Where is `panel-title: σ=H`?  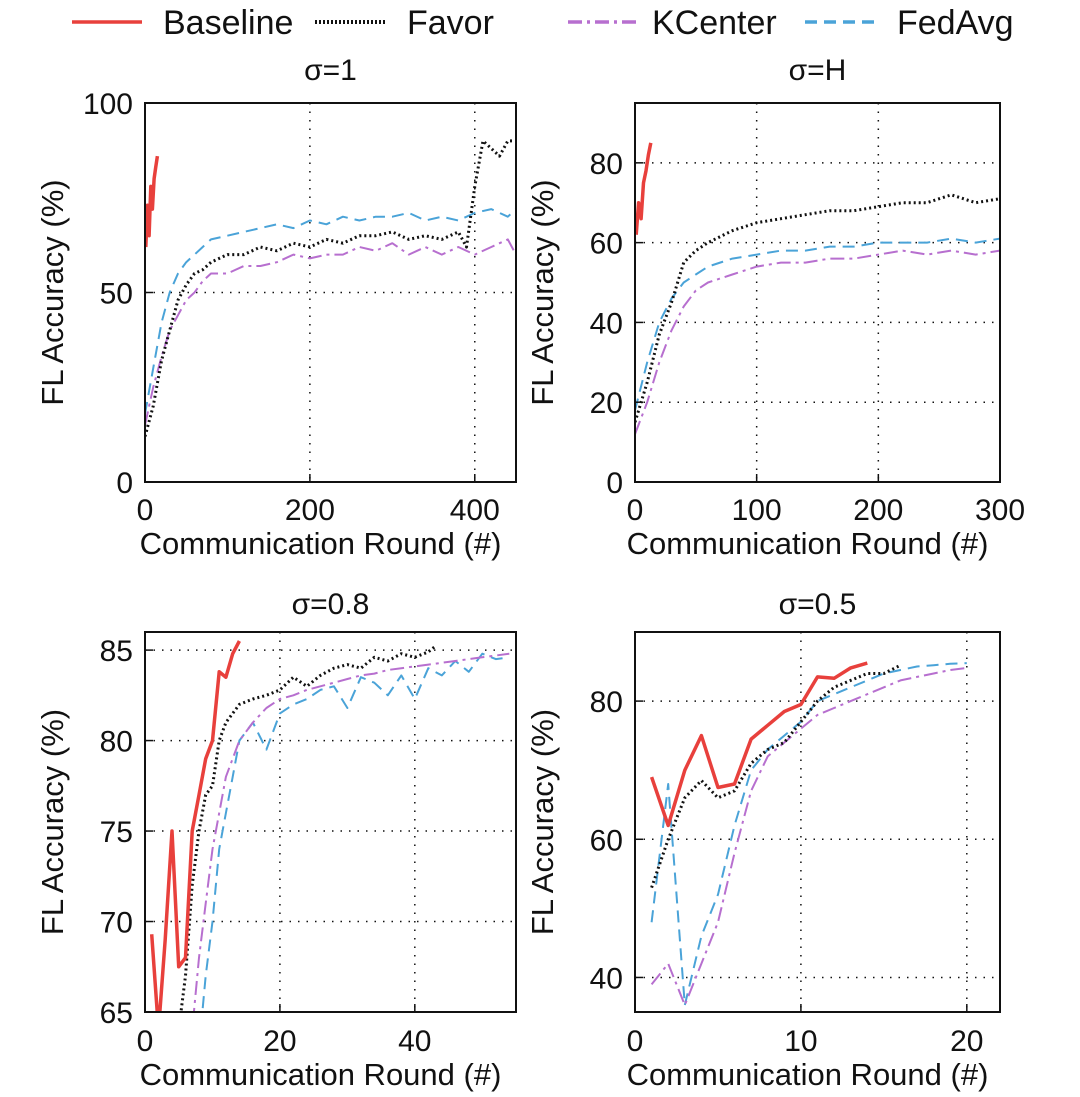 panel-title: σ=H is located at coordinates (818, 70).